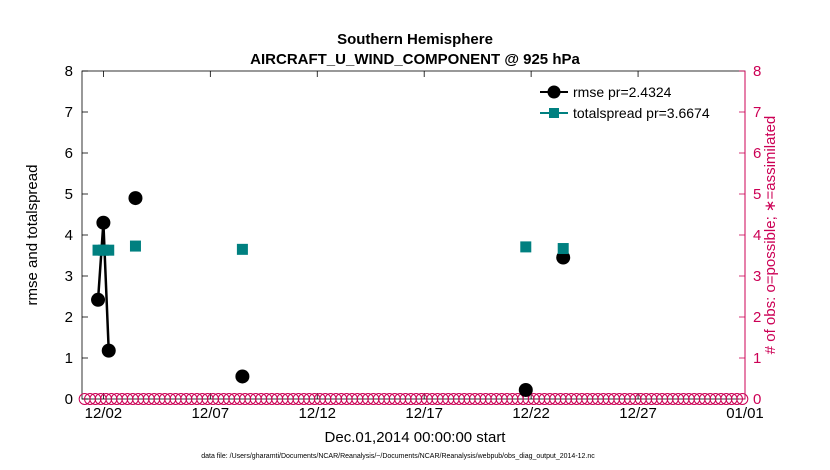  What do you see at coordinates (69, 112) in the screenshot?
I see `y-left-tick-label-7: 7` at bounding box center [69, 112].